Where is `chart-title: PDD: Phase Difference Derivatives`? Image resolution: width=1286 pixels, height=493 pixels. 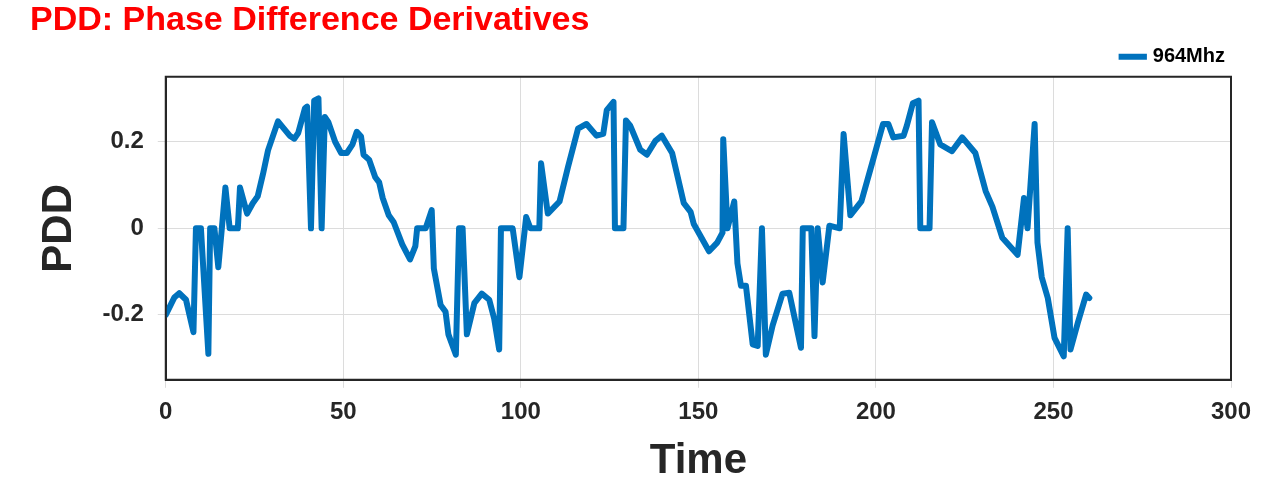 chart-title: PDD: Phase Difference Derivatives is located at coordinates (310, 18).